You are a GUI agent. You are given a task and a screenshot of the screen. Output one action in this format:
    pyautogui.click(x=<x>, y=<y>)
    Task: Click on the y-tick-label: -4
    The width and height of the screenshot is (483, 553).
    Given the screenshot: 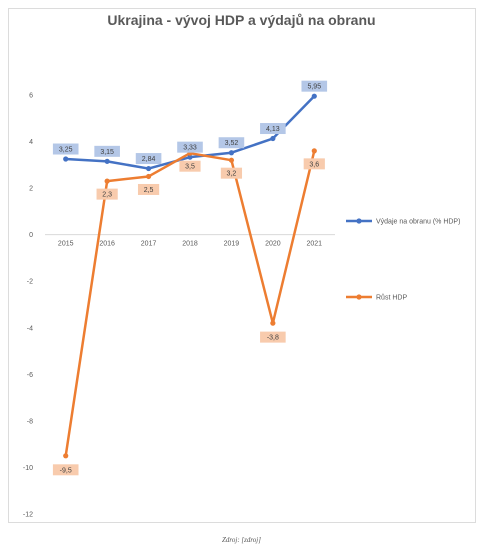 What is the action you would take?
    pyautogui.click(x=30, y=328)
    